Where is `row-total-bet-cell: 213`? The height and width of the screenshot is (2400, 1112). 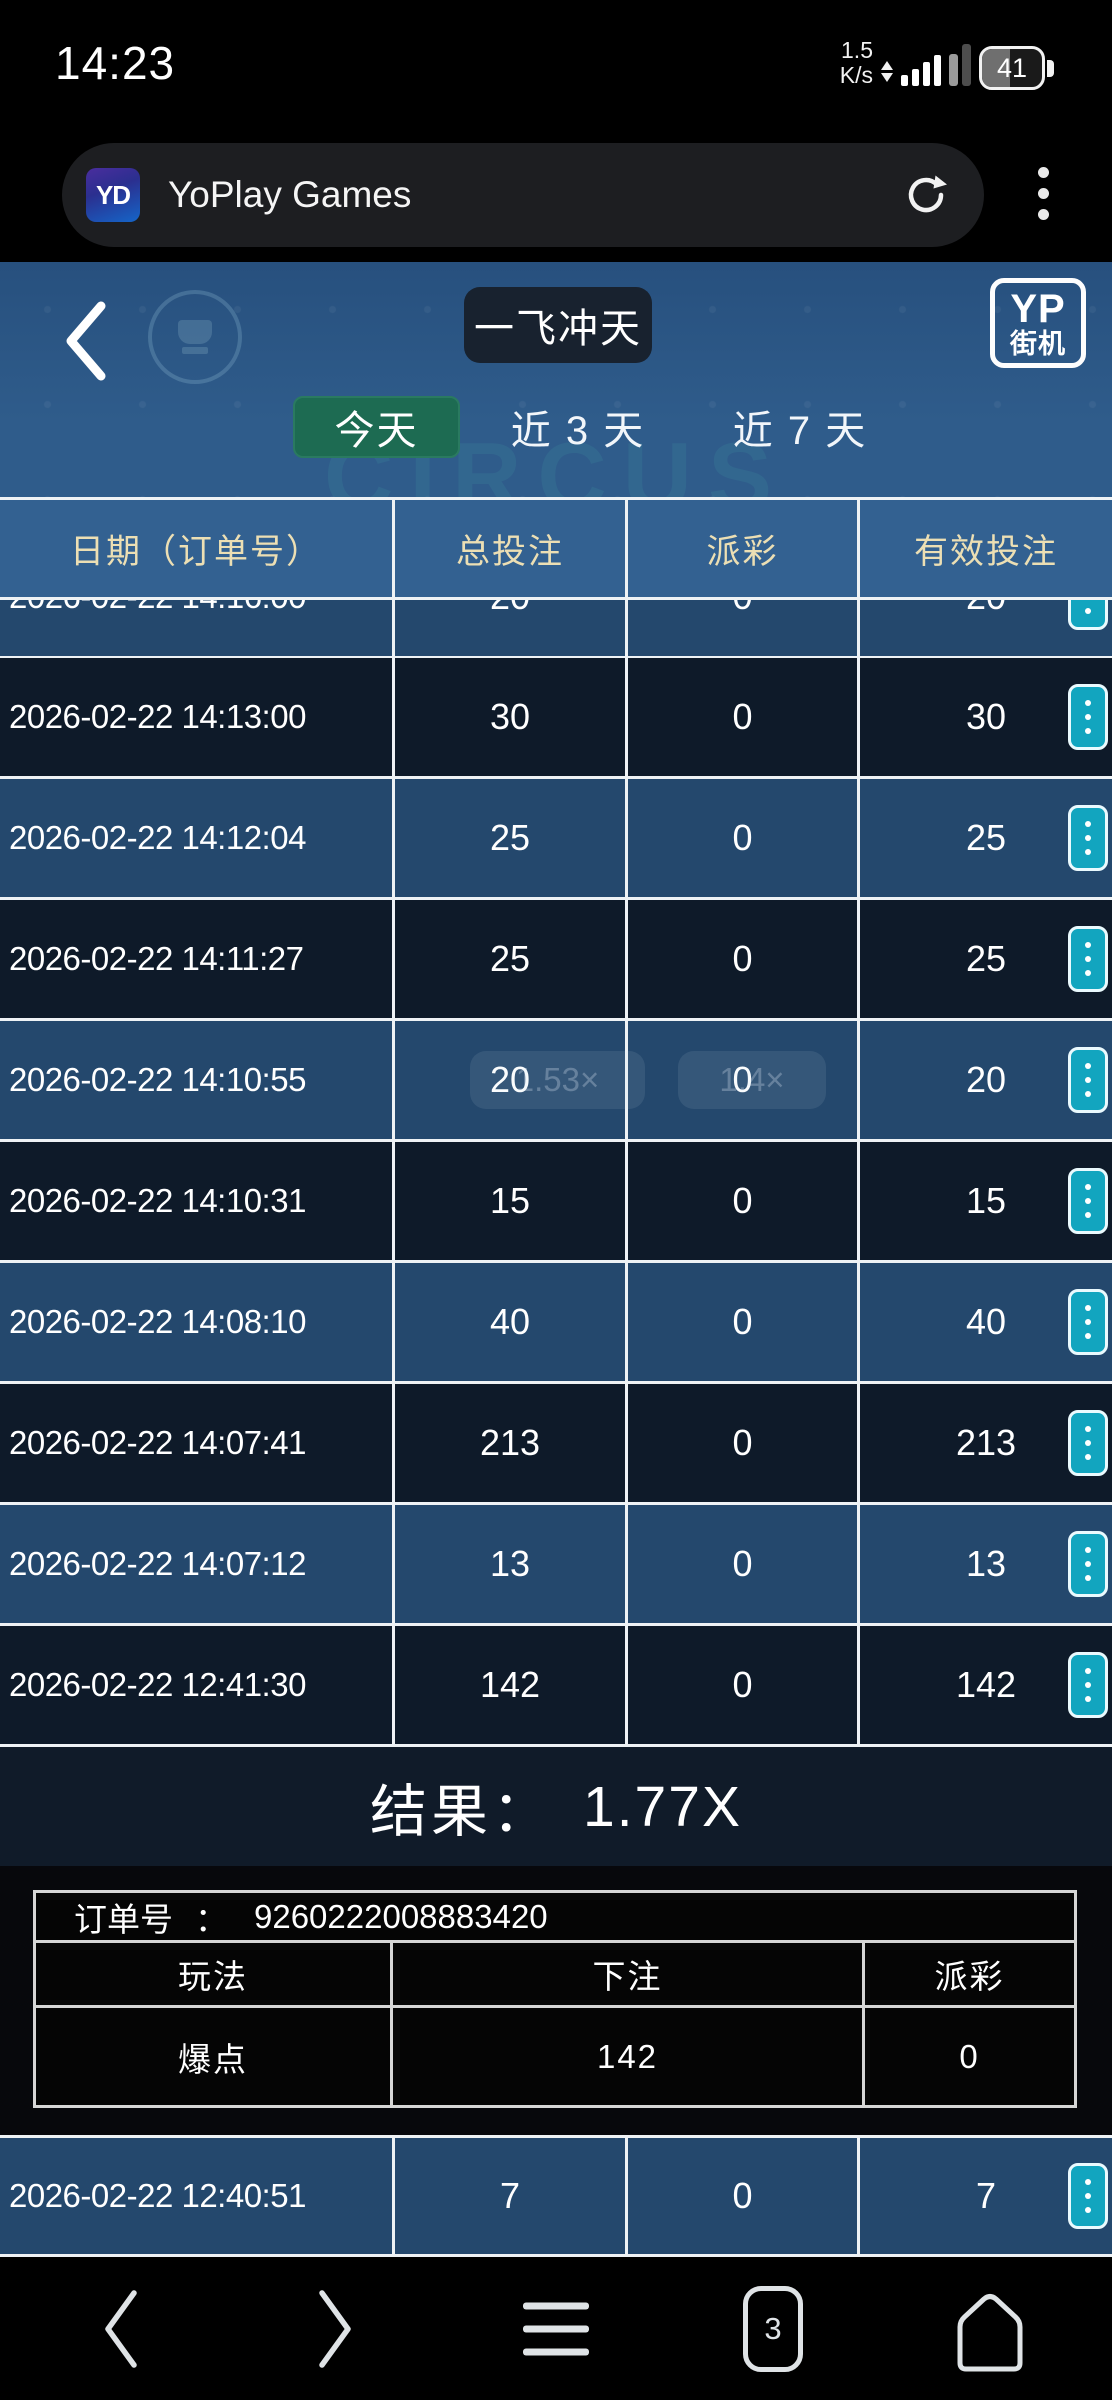
row-total-bet-cell: 213 is located at coordinates (511, 1443).